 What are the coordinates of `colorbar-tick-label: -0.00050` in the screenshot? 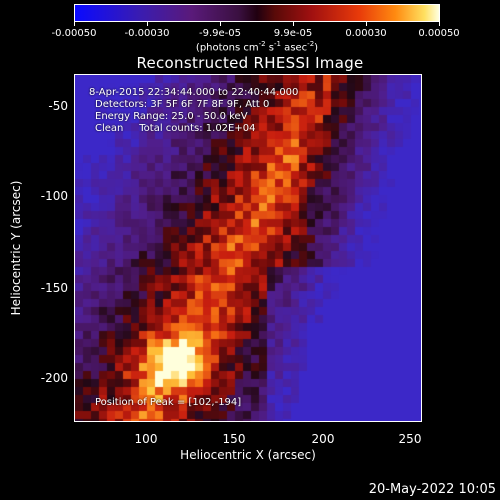 It's located at (74, 33).